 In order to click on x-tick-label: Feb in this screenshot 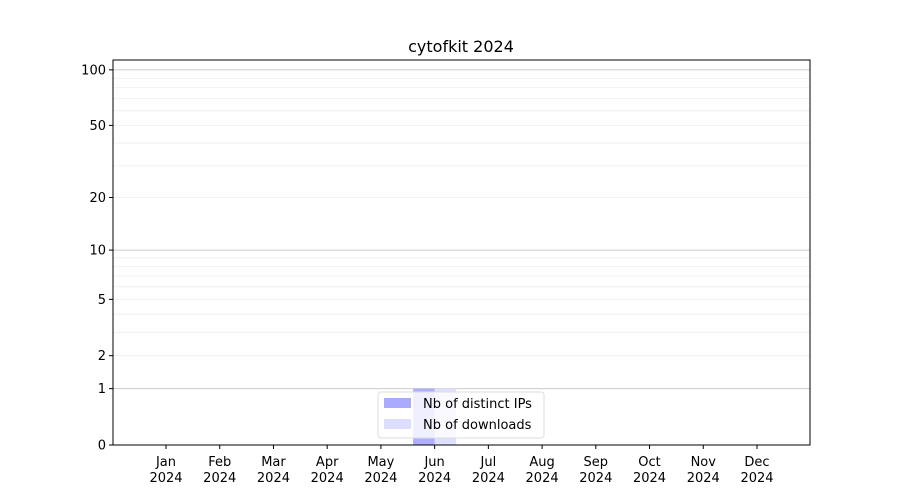, I will do `click(219, 462)`.